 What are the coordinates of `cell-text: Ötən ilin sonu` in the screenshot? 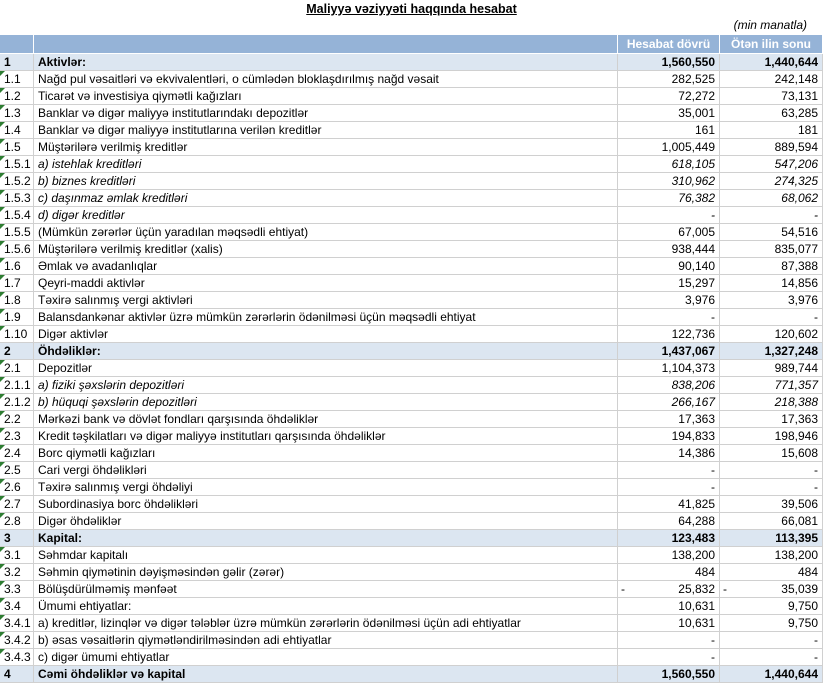 It's located at (771, 44).